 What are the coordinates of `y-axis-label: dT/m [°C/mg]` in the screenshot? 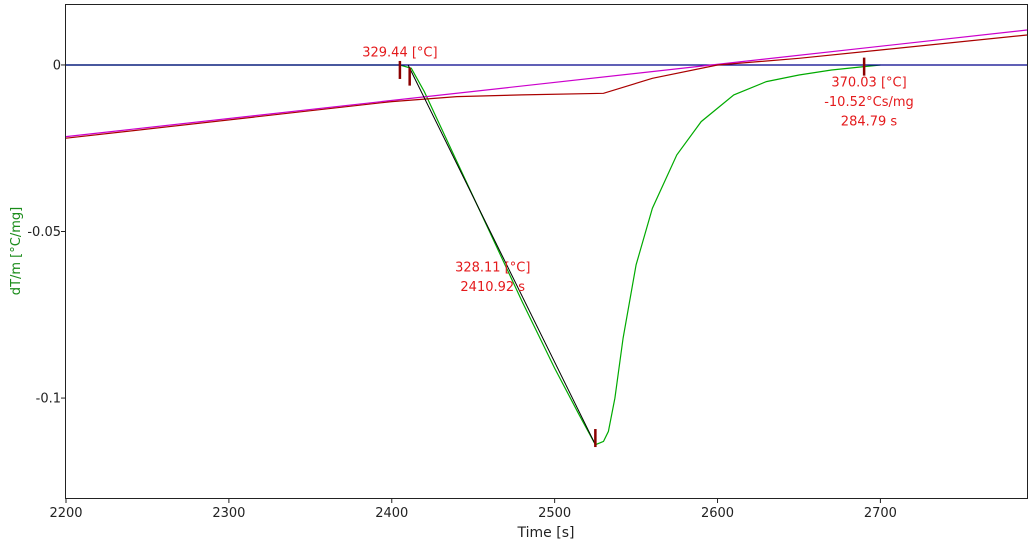 It's located at (16, 251).